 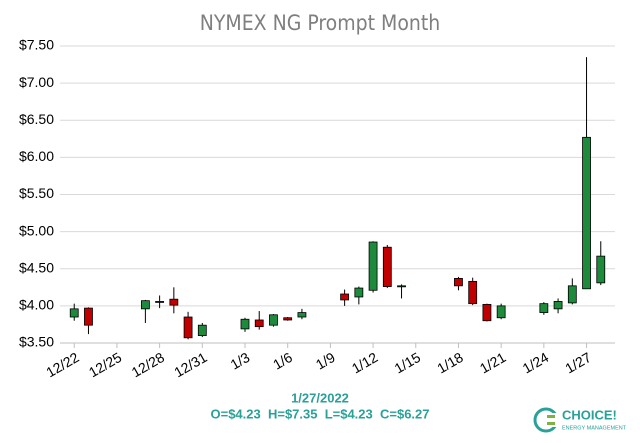 What do you see at coordinates (239, 361) in the screenshot?
I see `x-tick-label: 1/3` at bounding box center [239, 361].